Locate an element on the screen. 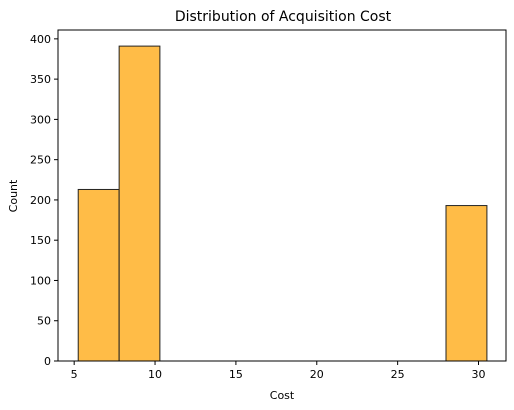 The width and height of the screenshot is (514, 410). y-tick-label: 400 is located at coordinates (40, 39).